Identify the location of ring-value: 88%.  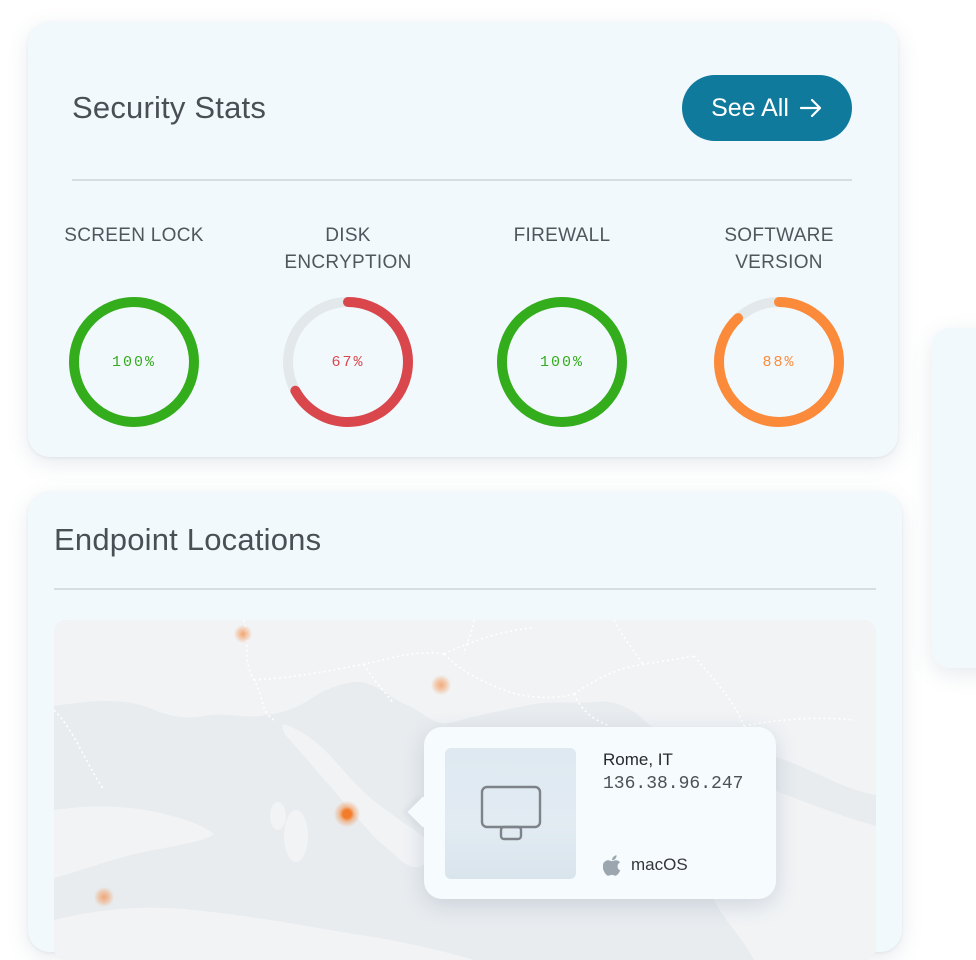
(779, 362).